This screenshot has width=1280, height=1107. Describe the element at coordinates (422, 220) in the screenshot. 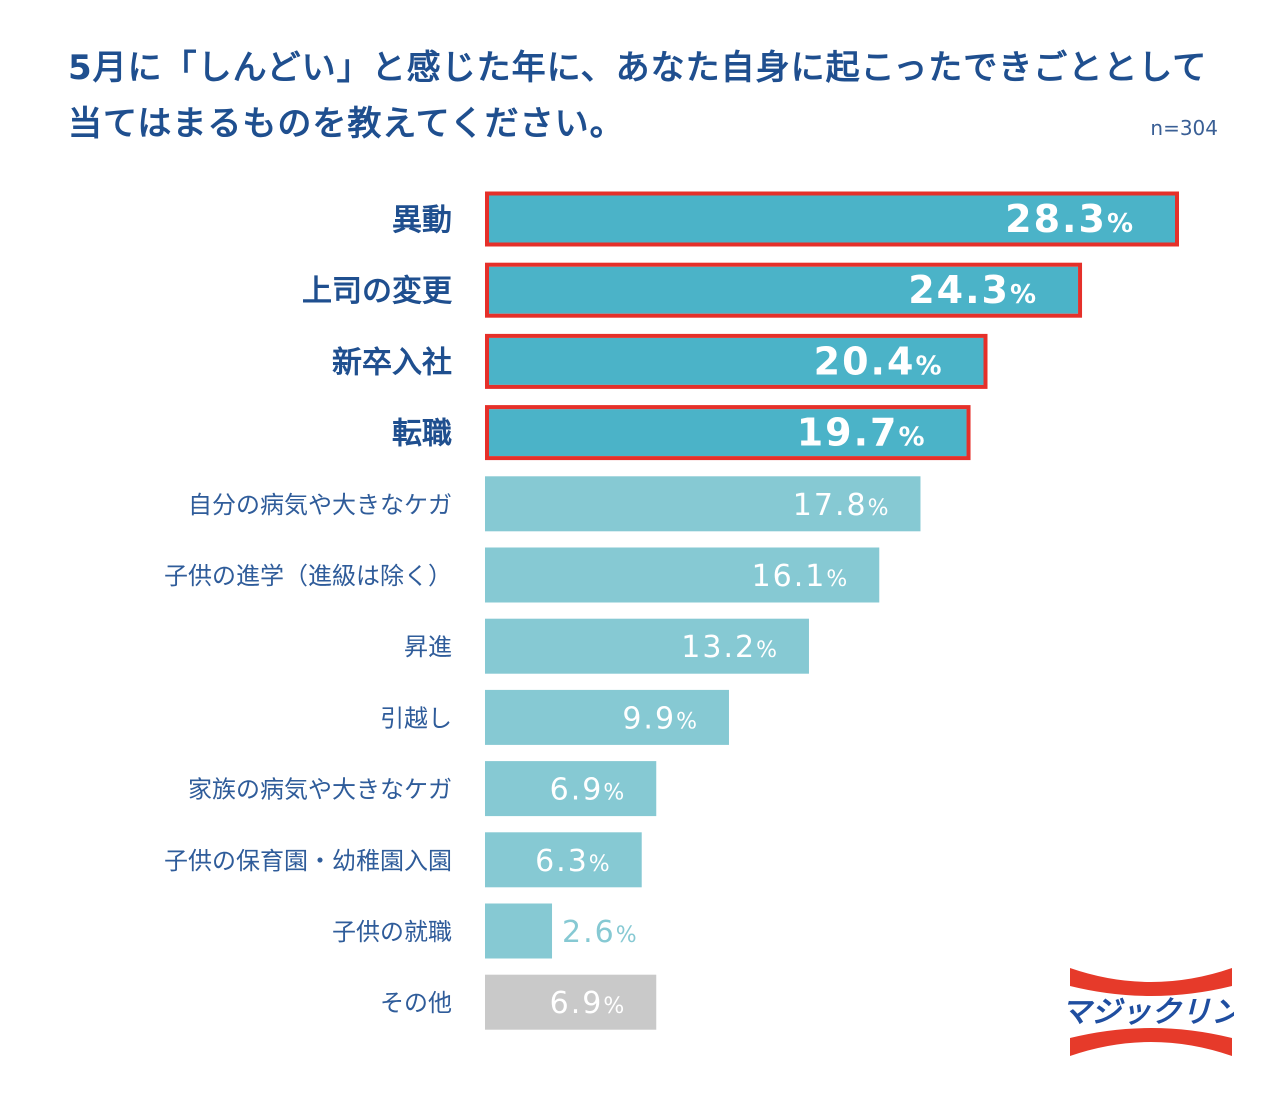

I see `category-label: 異動` at that location.